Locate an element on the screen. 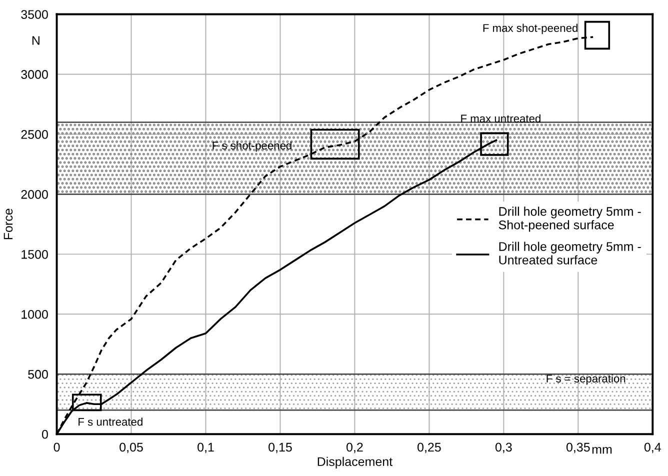  x-tick-label: 0 is located at coordinates (57, 447).